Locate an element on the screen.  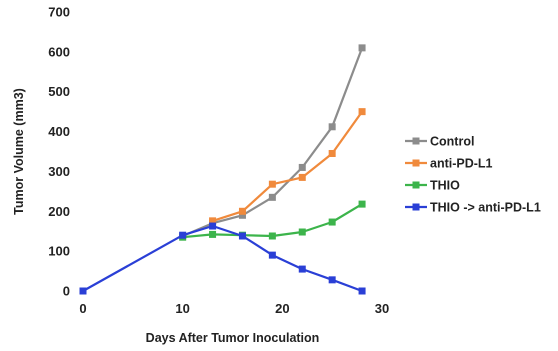
y-tick-label: 0 is located at coordinates (66, 291).